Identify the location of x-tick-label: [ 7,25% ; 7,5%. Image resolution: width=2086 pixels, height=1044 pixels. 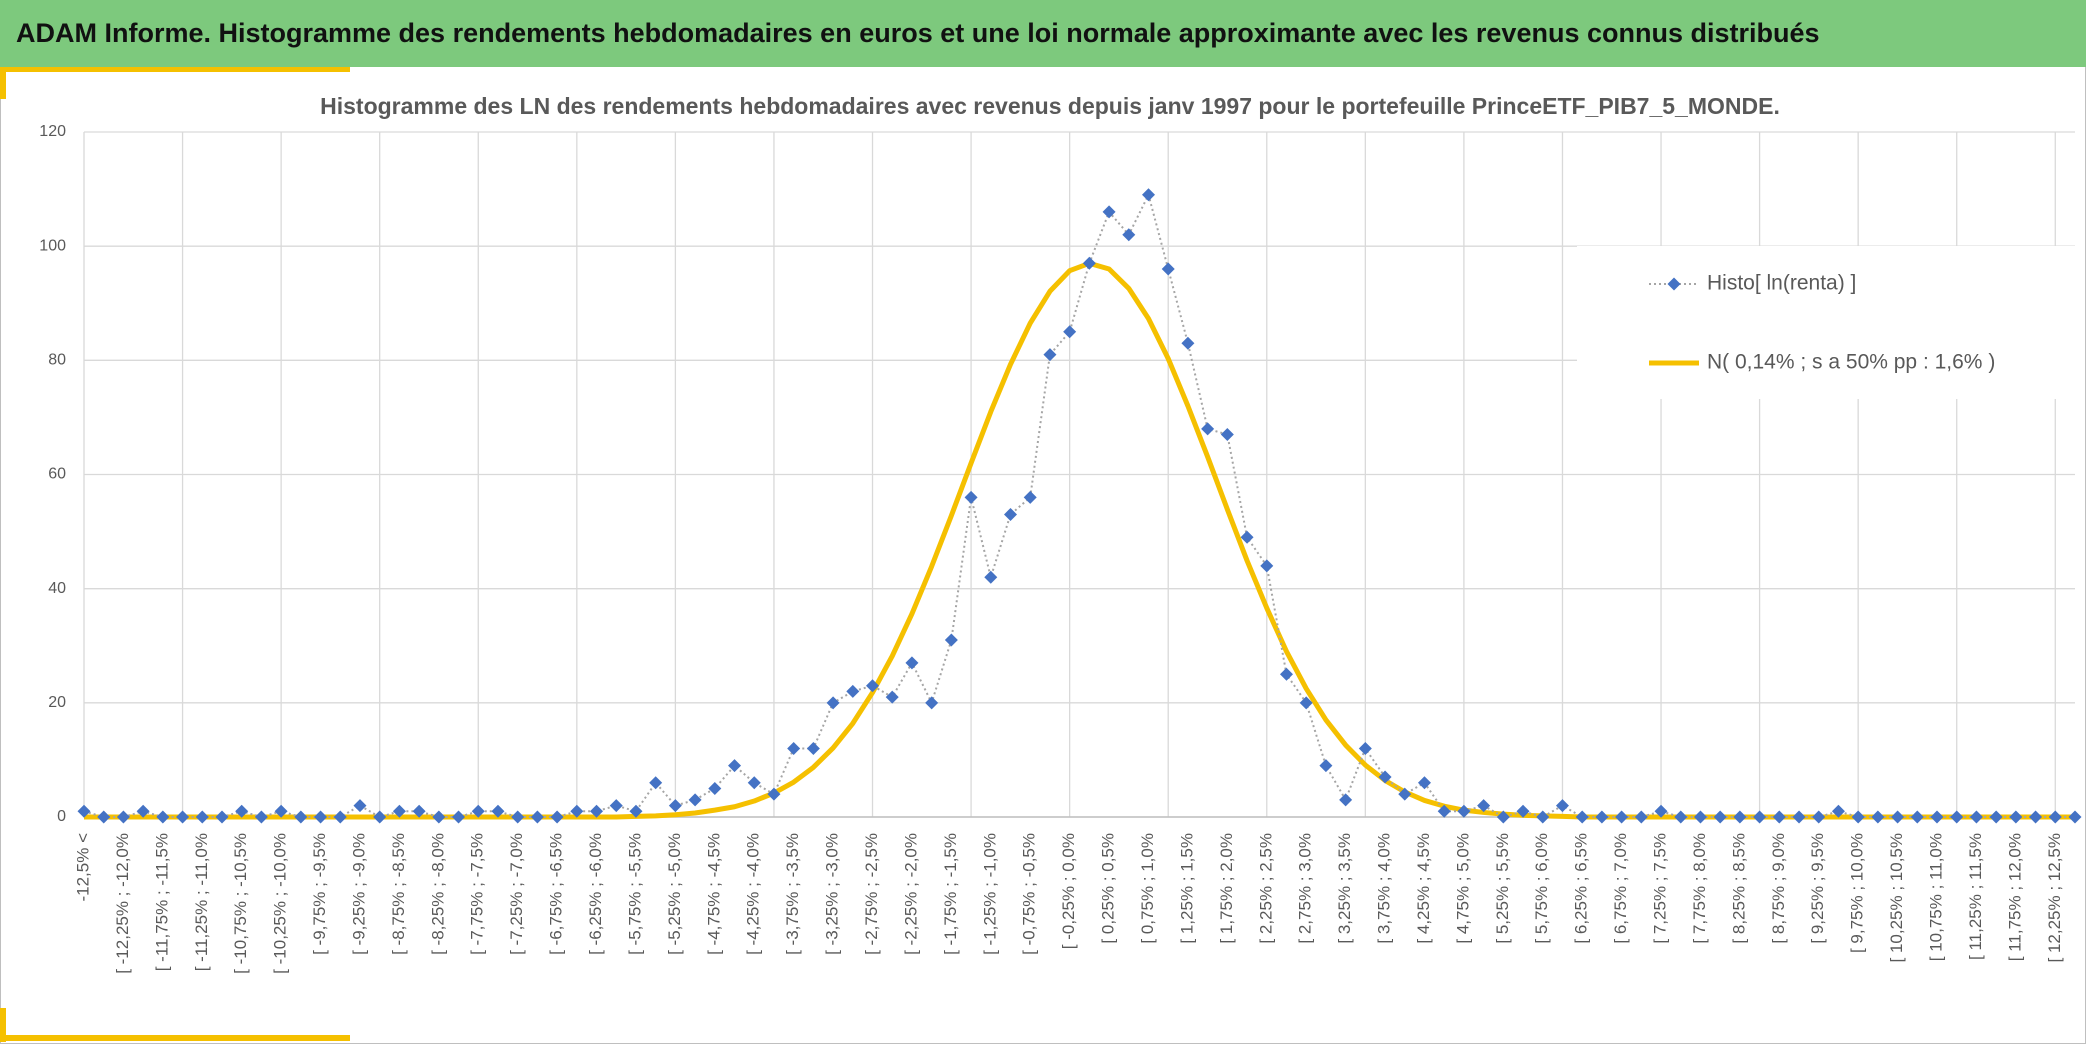
(1660, 888).